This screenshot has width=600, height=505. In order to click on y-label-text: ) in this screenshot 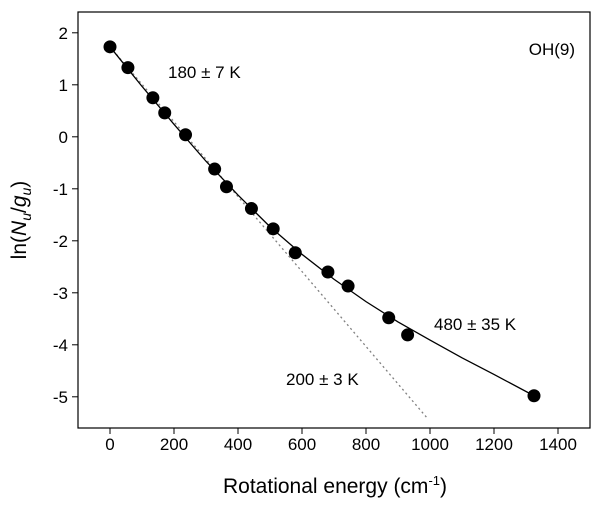, I will do `click(19, 184)`.